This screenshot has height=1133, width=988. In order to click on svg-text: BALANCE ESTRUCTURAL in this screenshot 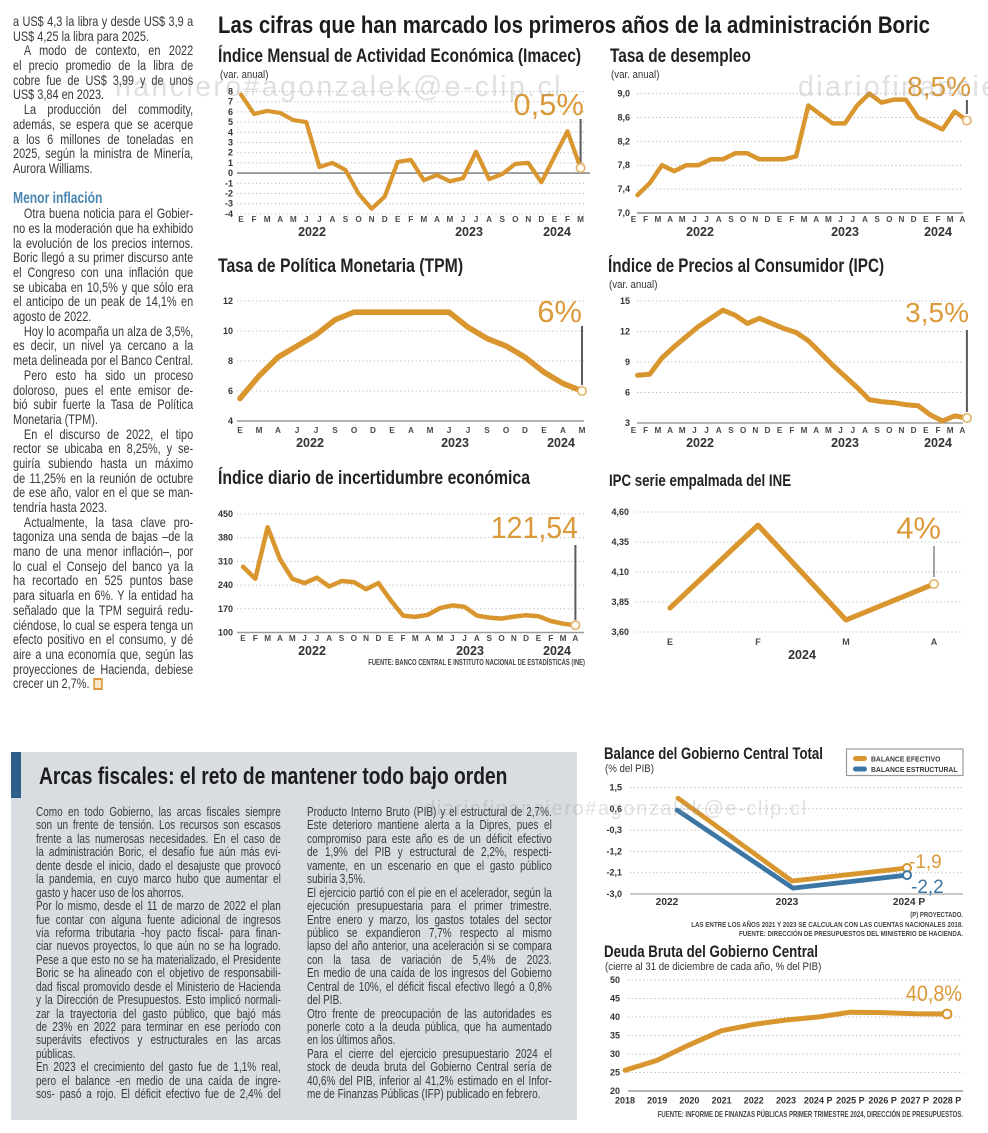, I will do `click(914, 769)`.